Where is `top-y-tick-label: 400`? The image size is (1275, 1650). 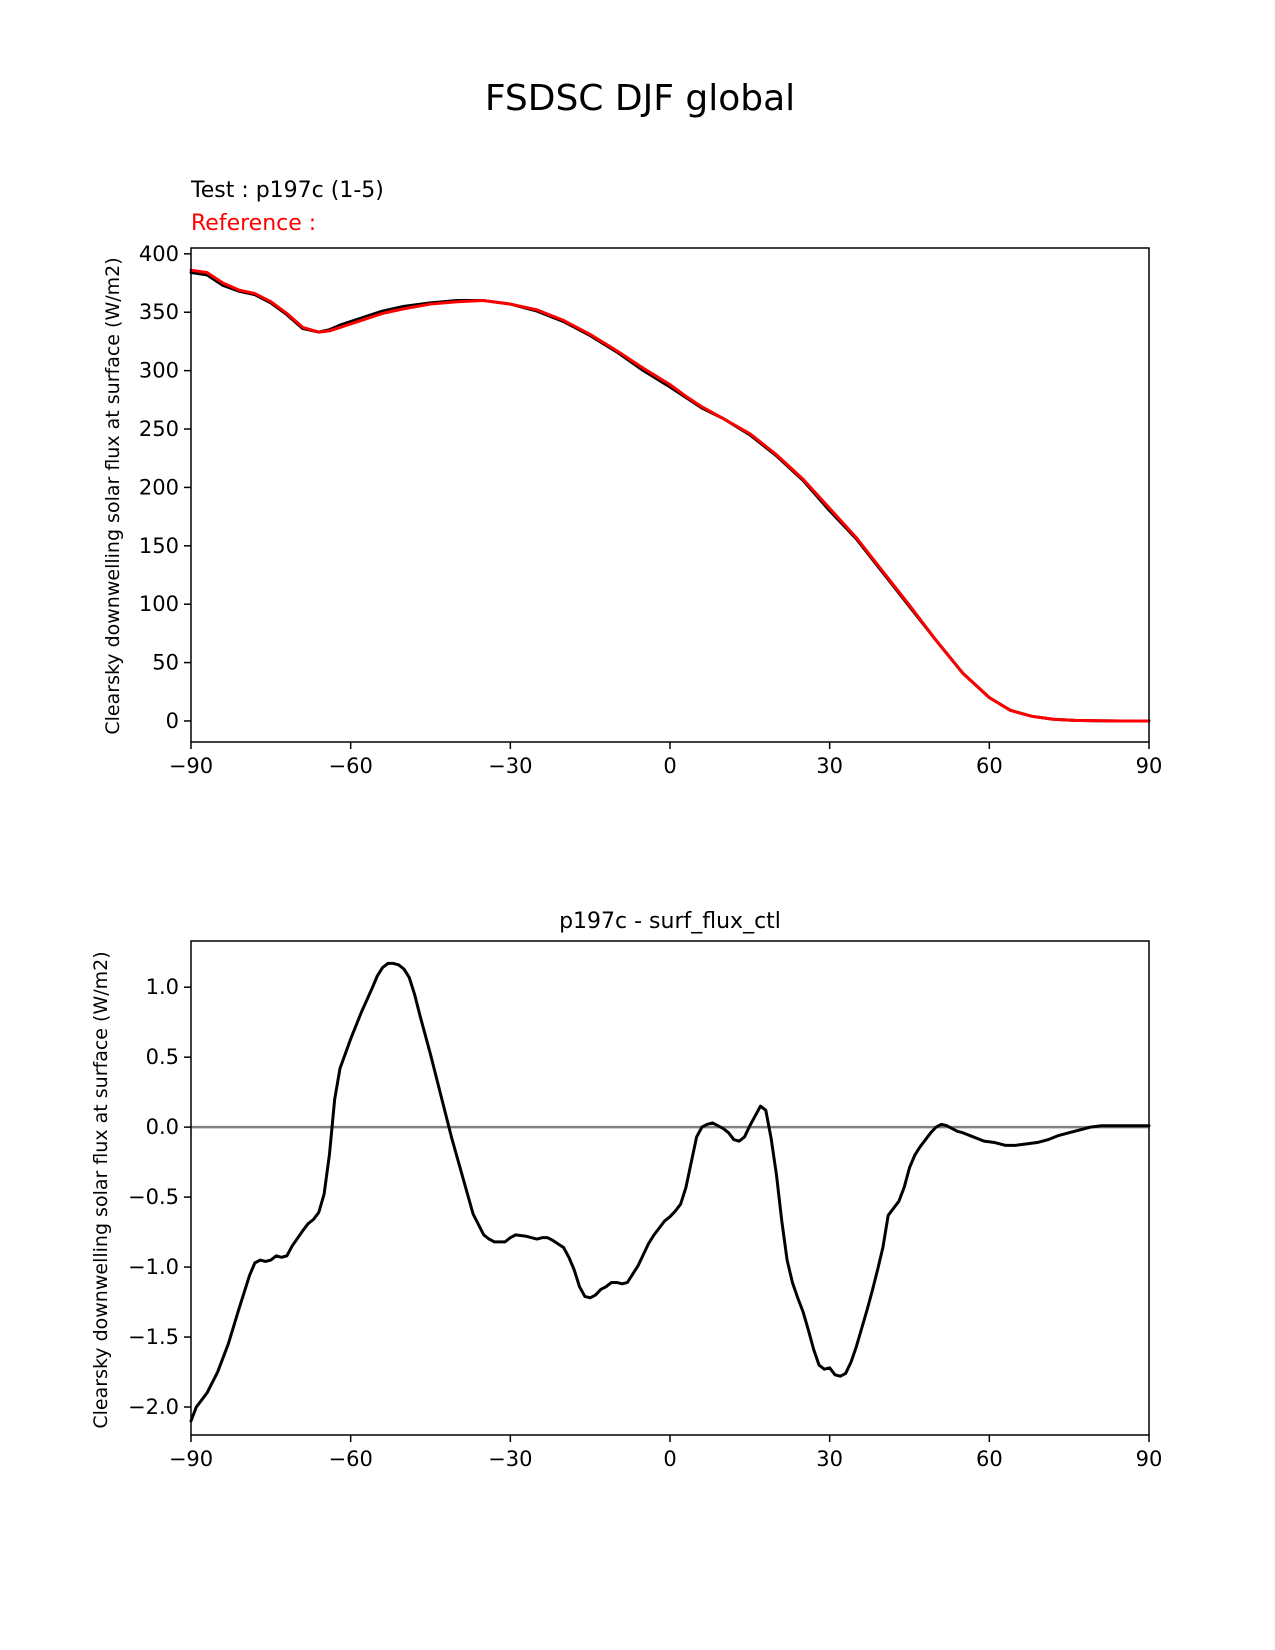 top-y-tick-label: 400 is located at coordinates (159, 254).